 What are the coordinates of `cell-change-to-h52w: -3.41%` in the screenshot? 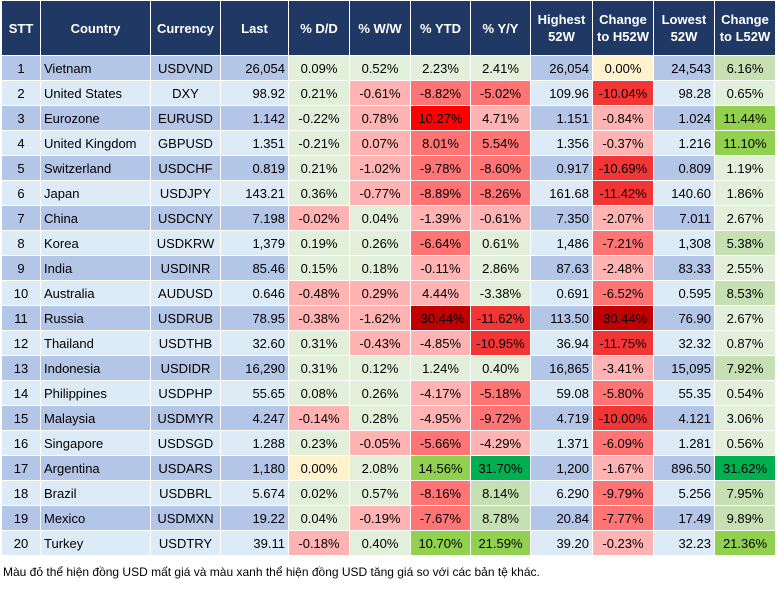 It's located at (623, 368).